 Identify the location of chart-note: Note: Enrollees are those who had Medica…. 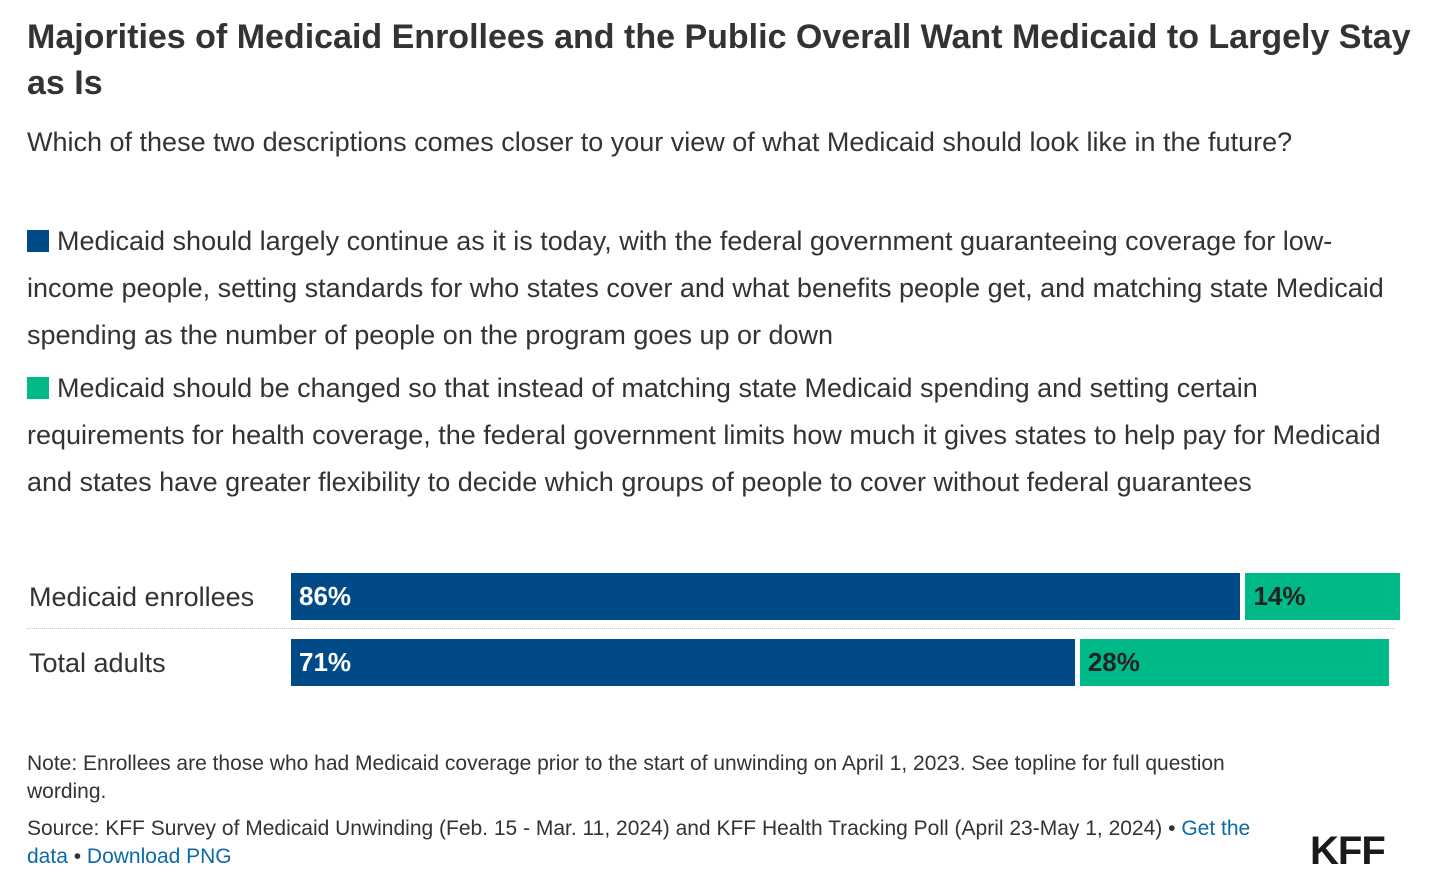
(626, 777).